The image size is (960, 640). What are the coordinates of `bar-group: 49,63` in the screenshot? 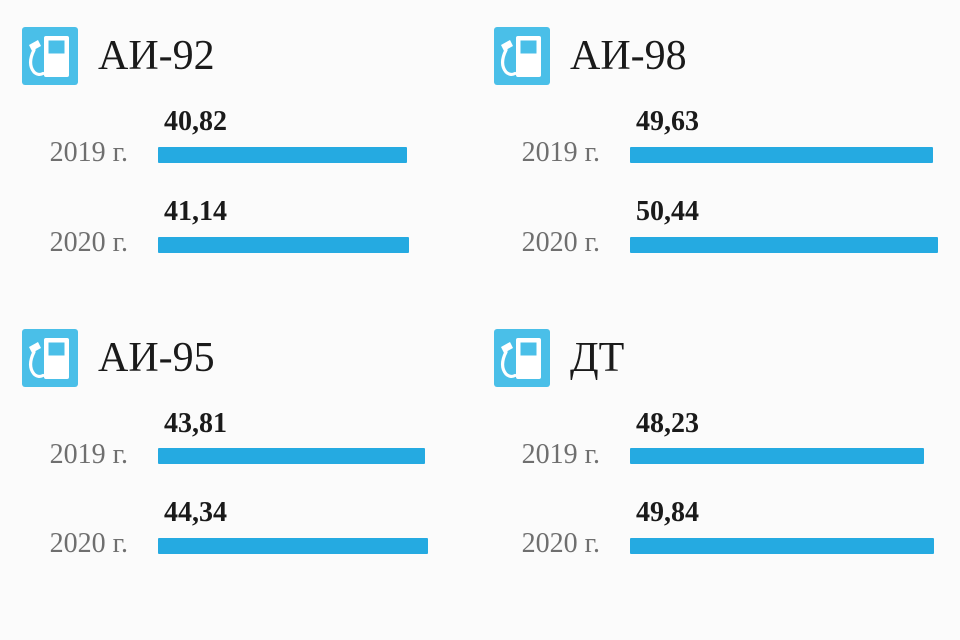 It's located at (781, 134).